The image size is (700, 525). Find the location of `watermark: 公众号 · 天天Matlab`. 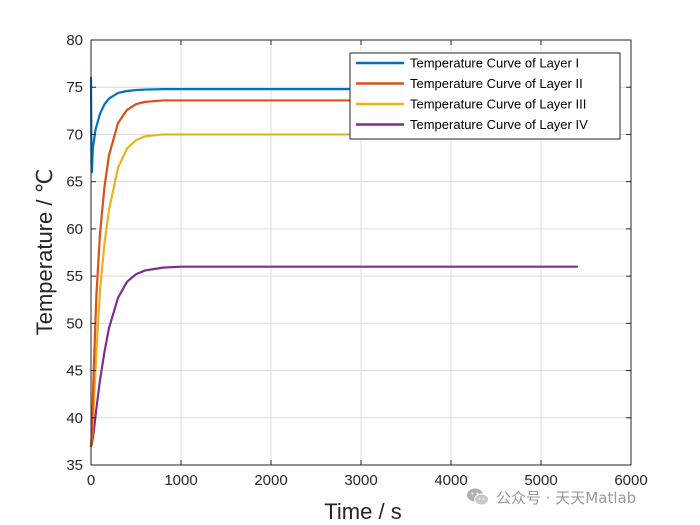

watermark: 公众号 · 天天Matlab is located at coordinates (551, 497).